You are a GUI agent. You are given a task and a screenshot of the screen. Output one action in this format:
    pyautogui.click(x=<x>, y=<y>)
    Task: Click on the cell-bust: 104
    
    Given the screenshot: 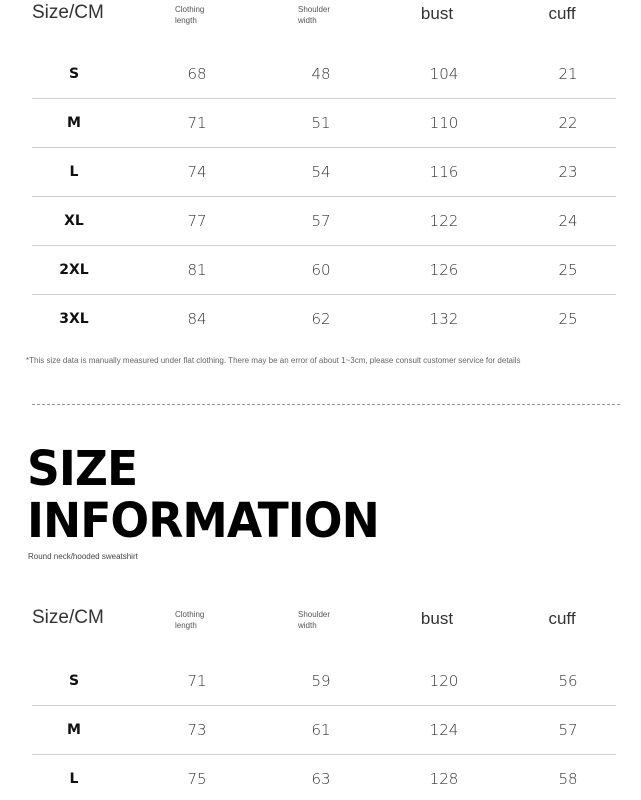 What is the action you would take?
    pyautogui.click(x=444, y=74)
    